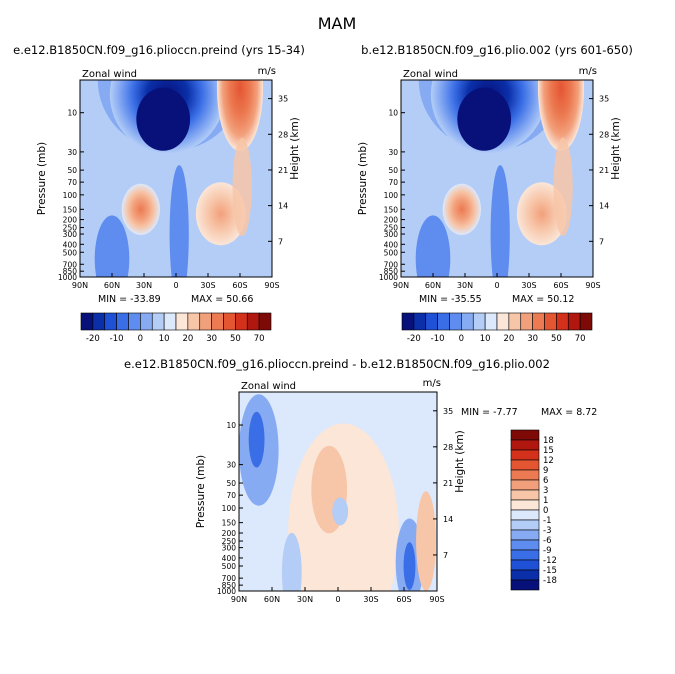 This screenshot has height=674, width=675. Describe the element at coordinates (508, 339) in the screenshot. I see `colorbar-tick-label: 20` at that location.